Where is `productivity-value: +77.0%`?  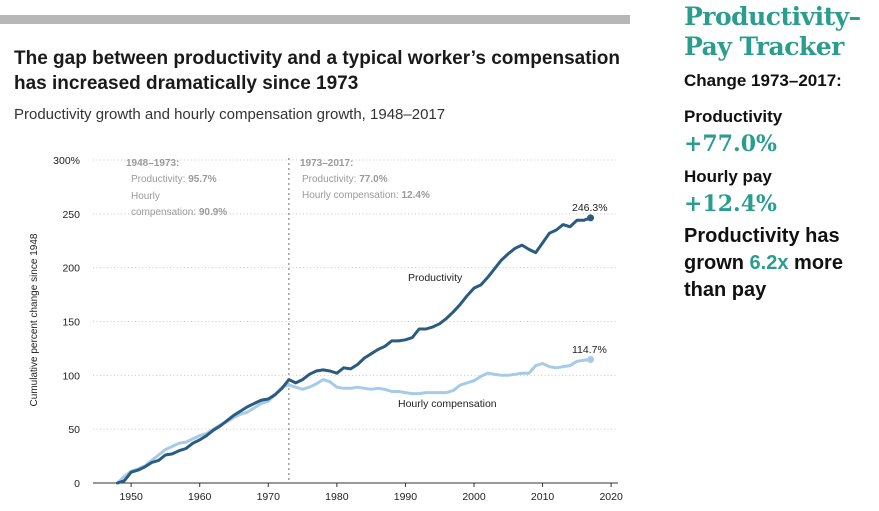 productivity-value: +77.0% is located at coordinates (730, 144).